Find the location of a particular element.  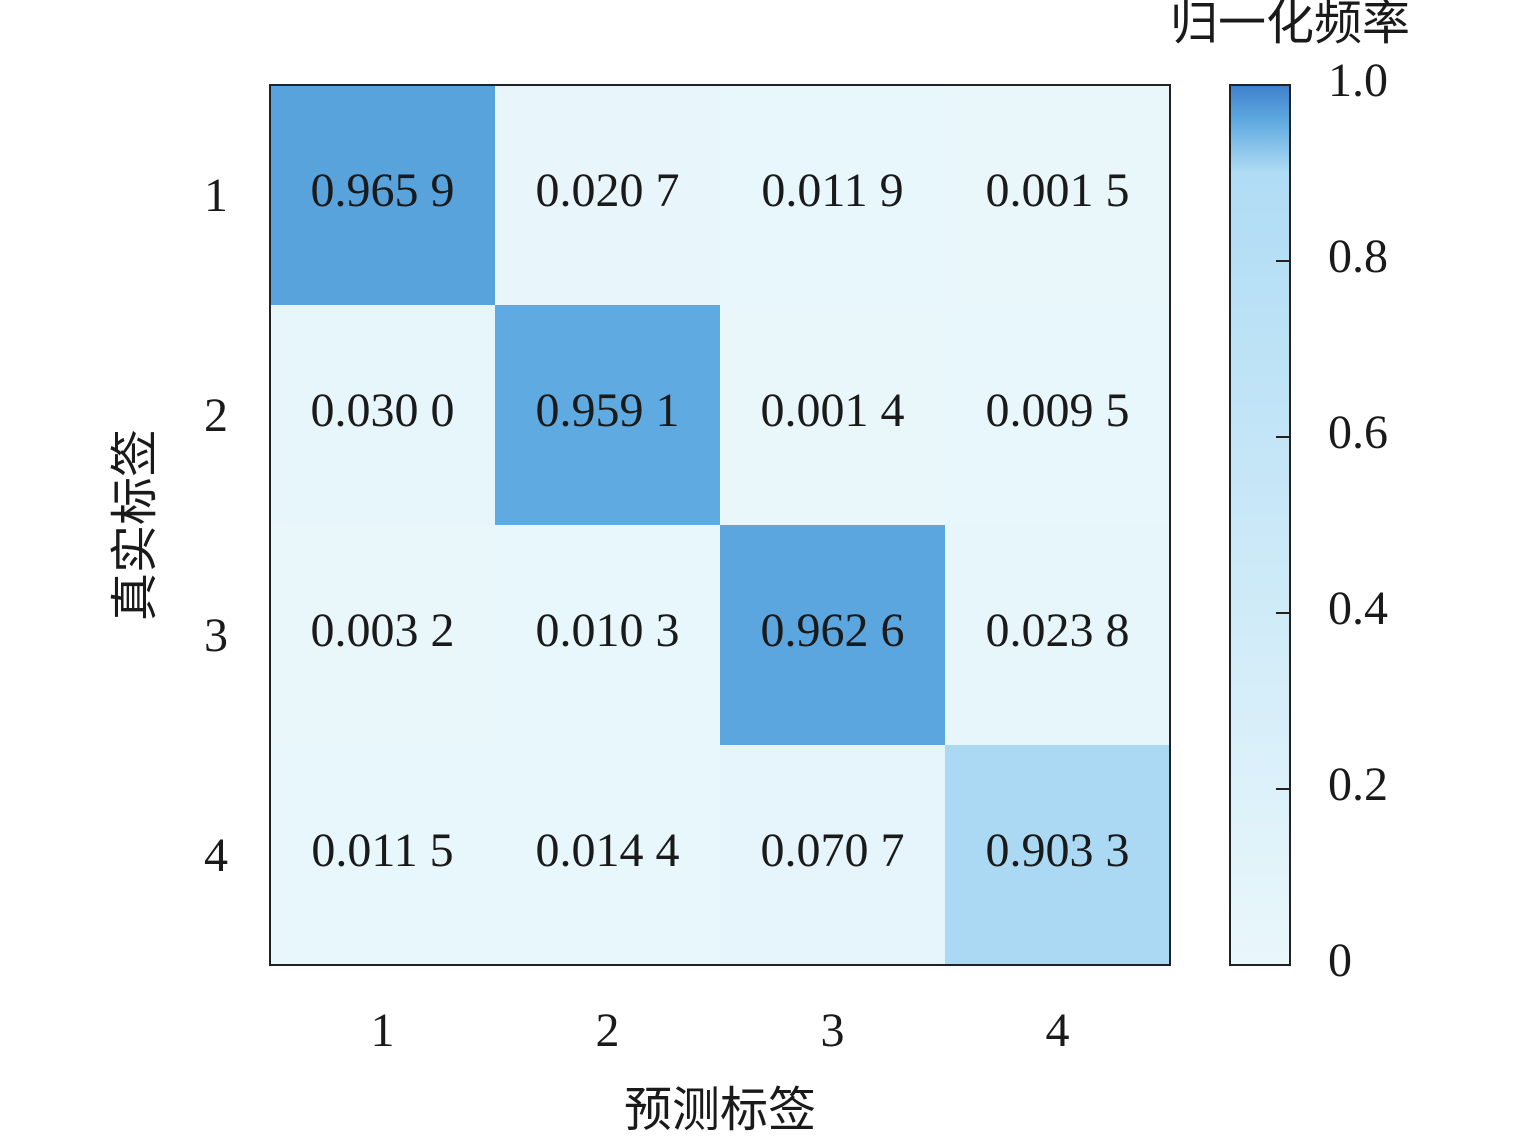

x-tick-label: 1 is located at coordinates (383, 1030).